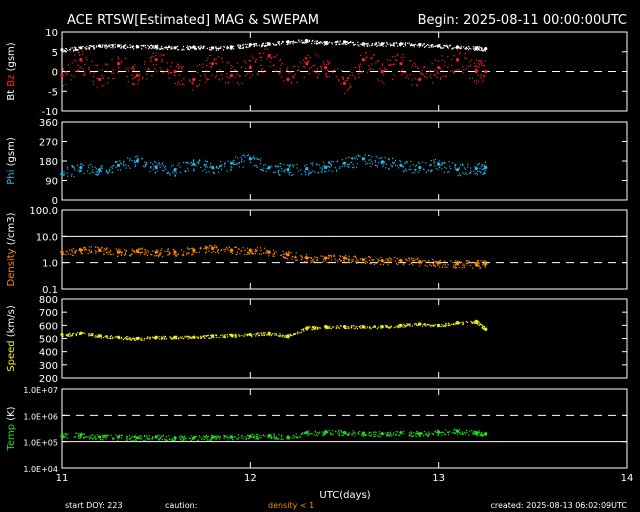 The width and height of the screenshot is (640, 512). I want to click on speed-ytick-label: 800, so click(48, 300).